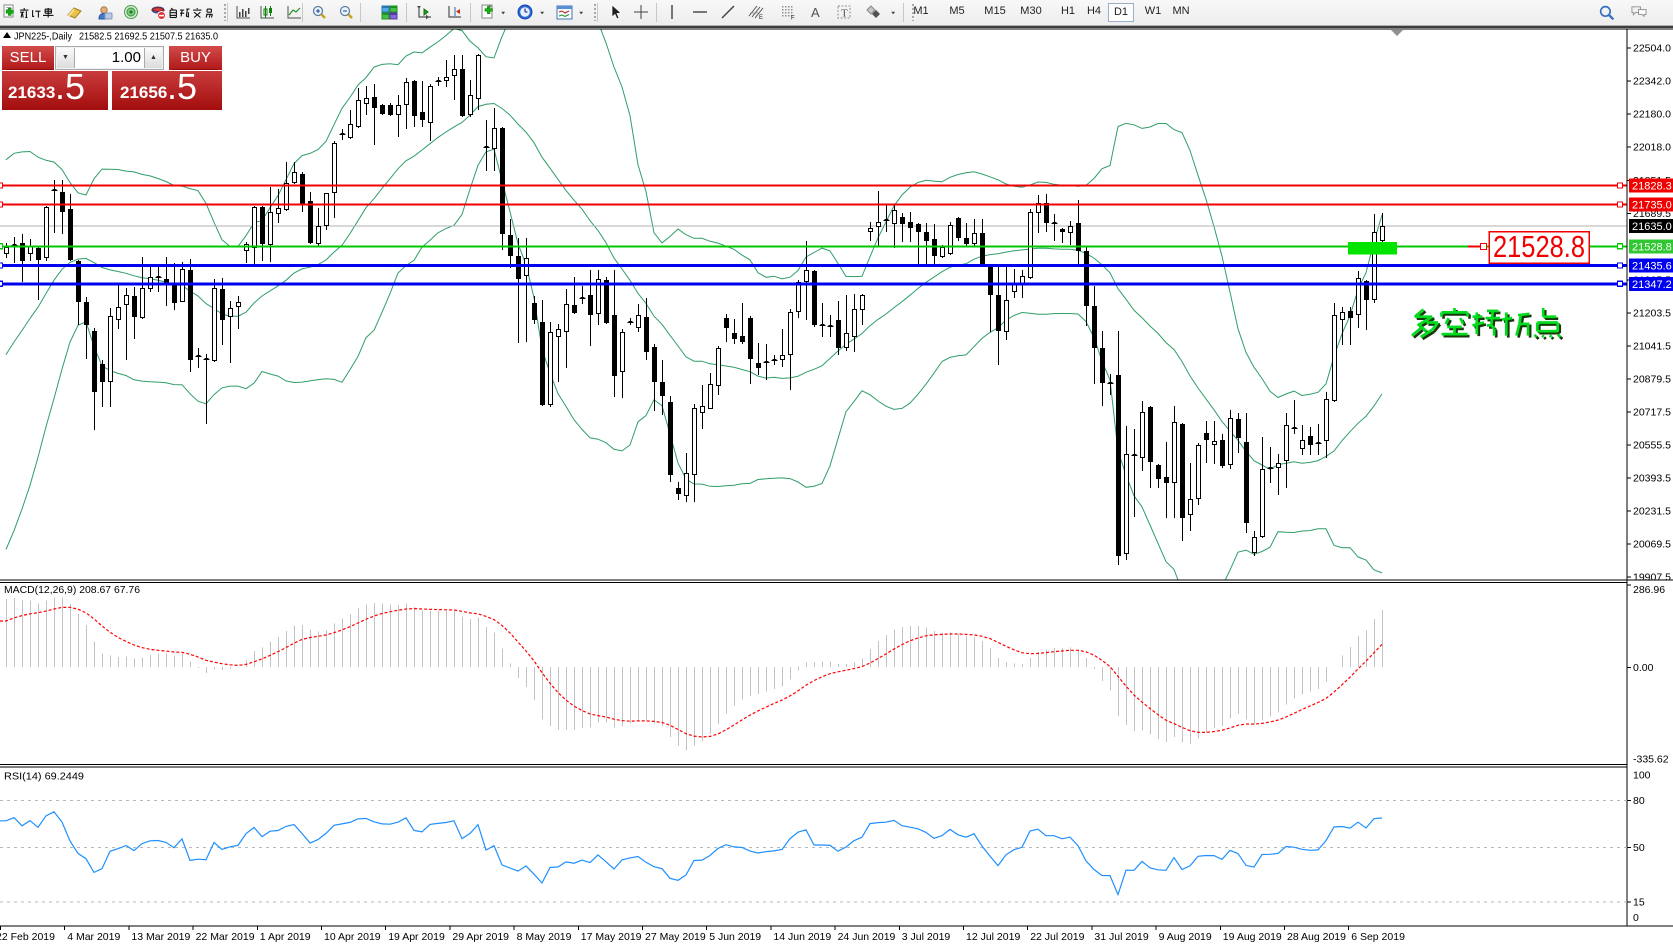 This screenshot has height=949, width=1673. Describe the element at coordinates (611, 937) in the screenshot. I see `svg-text: 17 May 2019` at that location.